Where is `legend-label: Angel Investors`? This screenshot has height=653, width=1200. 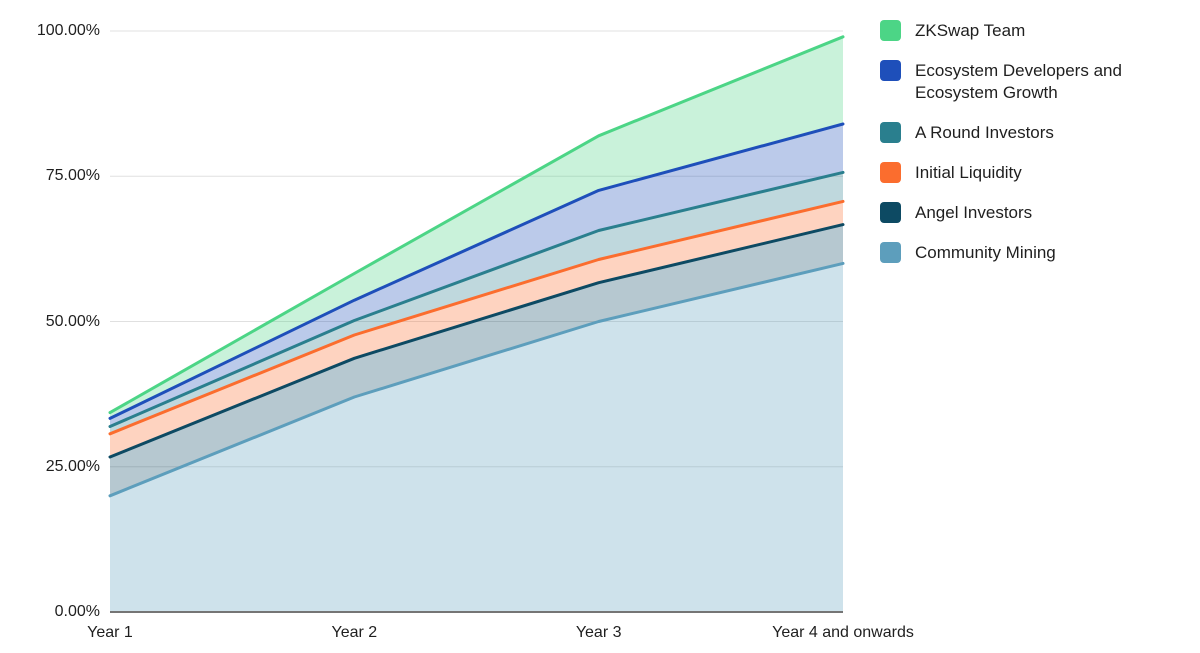
legend-label: Angel Investors is located at coordinates (974, 212).